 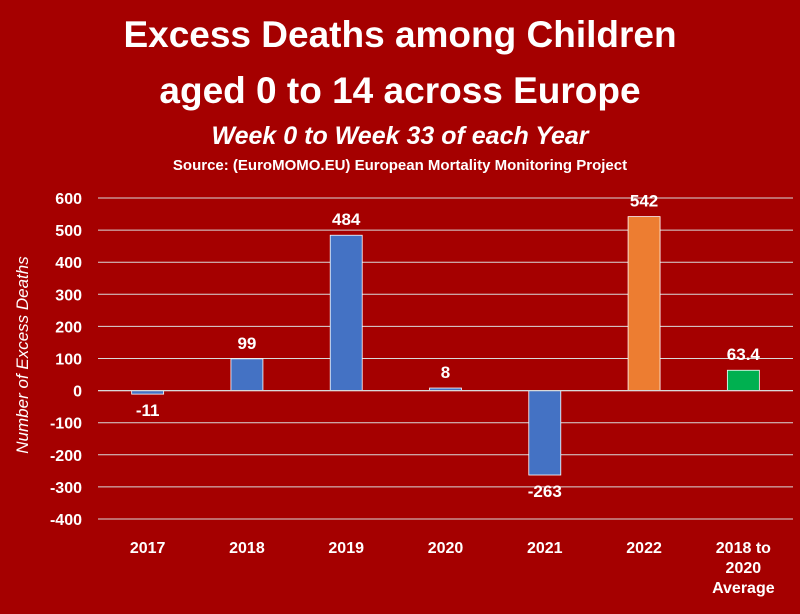 What do you see at coordinates (77, 392) in the screenshot?
I see `y-tick-label: 0` at bounding box center [77, 392].